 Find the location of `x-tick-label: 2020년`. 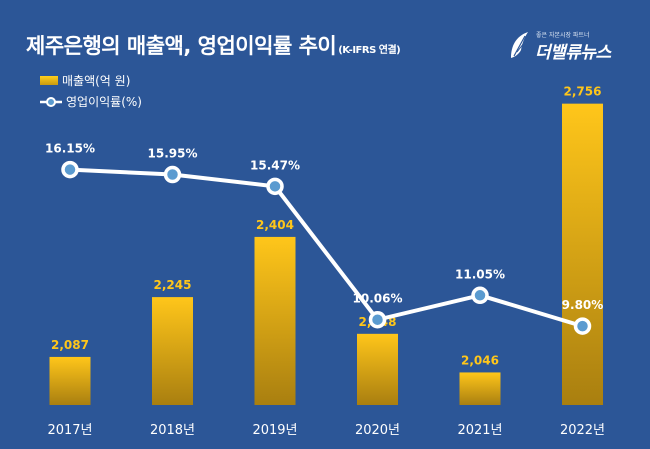

x-tick-label: 2020년 is located at coordinates (377, 430).